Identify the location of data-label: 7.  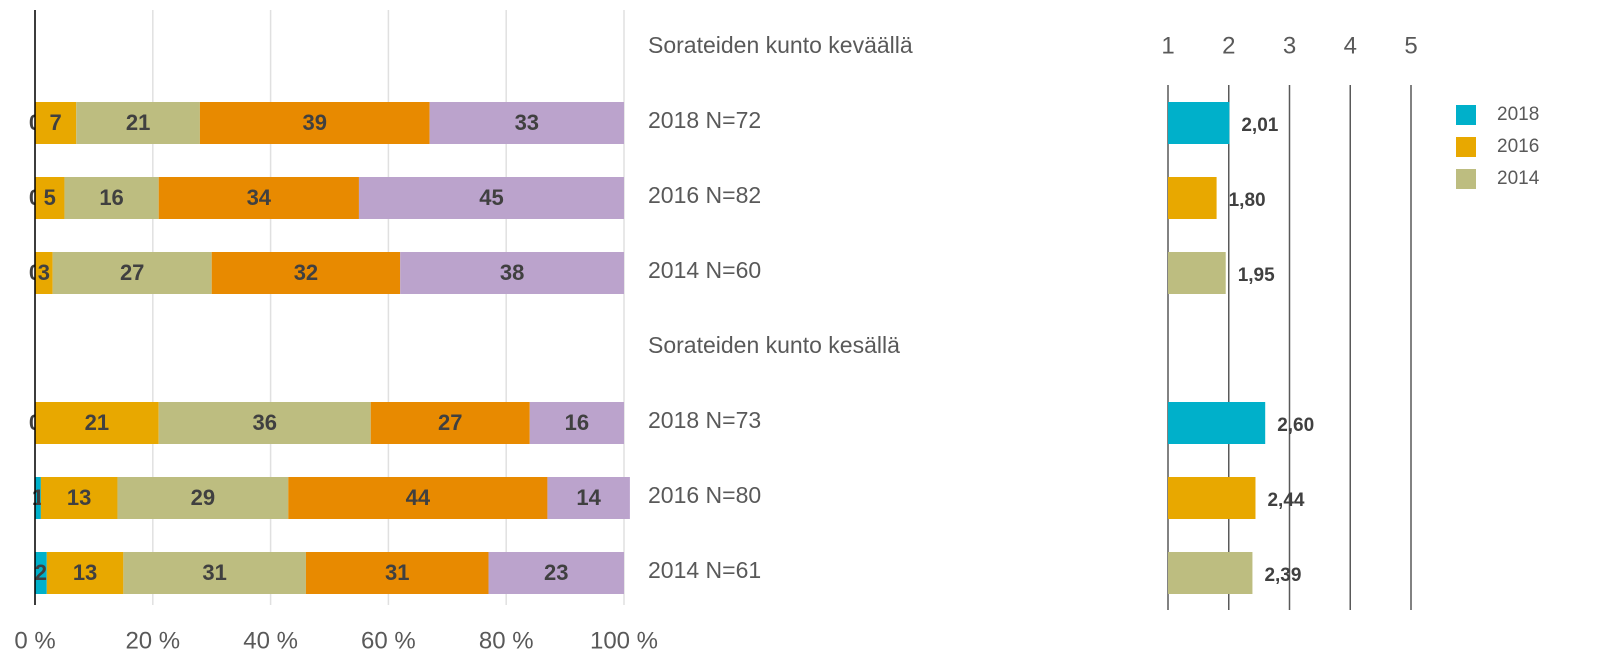
(55, 122).